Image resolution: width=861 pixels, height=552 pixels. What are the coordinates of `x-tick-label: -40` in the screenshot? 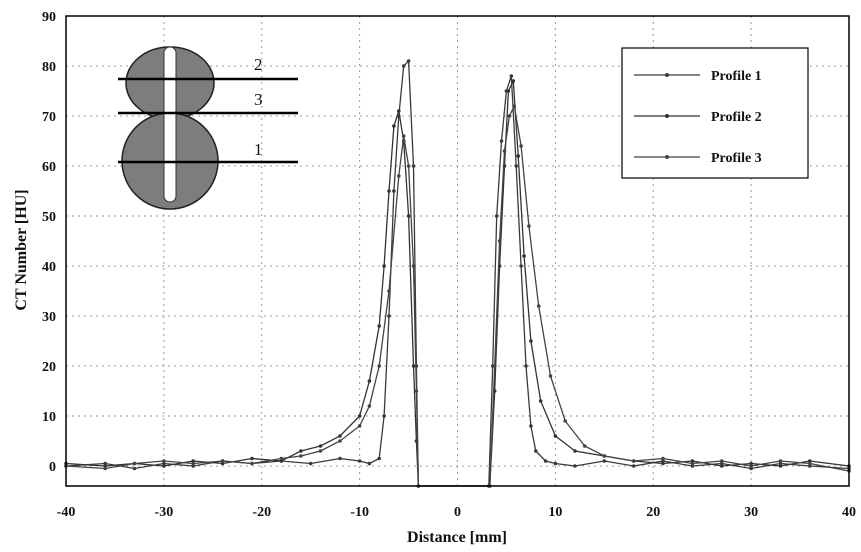 It's located at (66, 512).